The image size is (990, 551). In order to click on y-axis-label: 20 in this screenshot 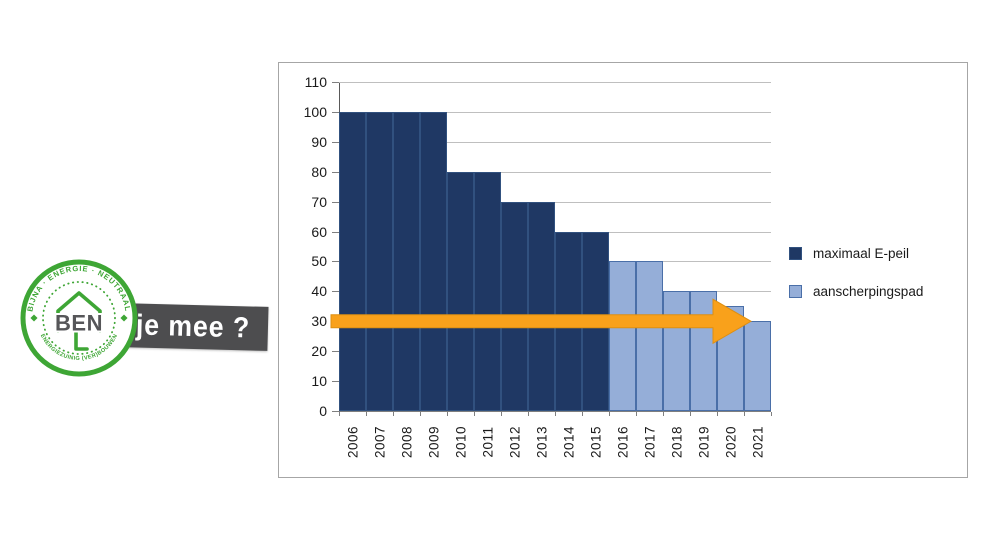, I will do `click(319, 351)`.